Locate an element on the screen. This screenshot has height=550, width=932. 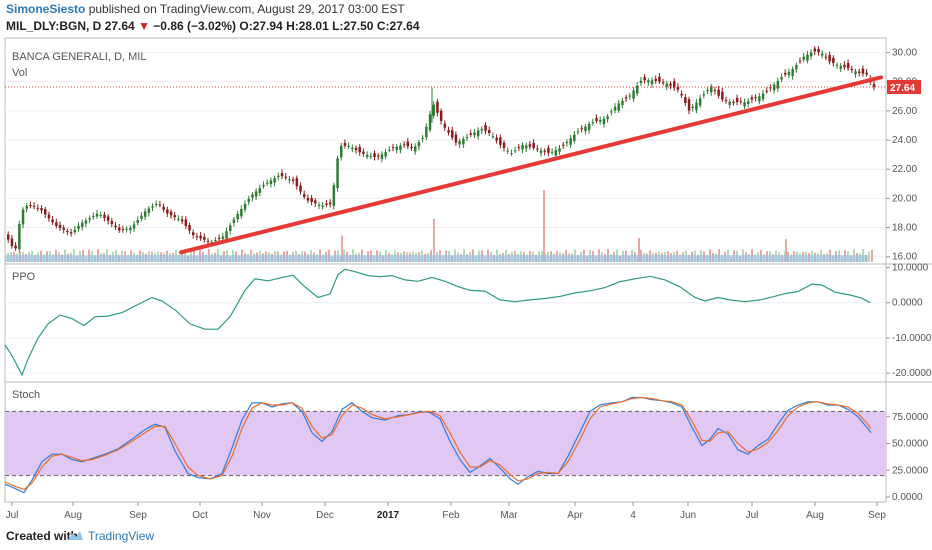
change-value: −0.86 (−3.02%) is located at coordinates (195, 26).